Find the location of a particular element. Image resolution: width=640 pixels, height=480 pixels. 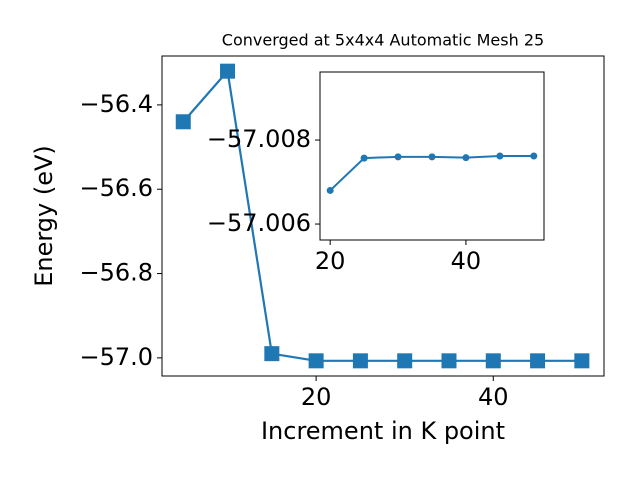

y-tick-label: −57.008 is located at coordinates (259, 139).